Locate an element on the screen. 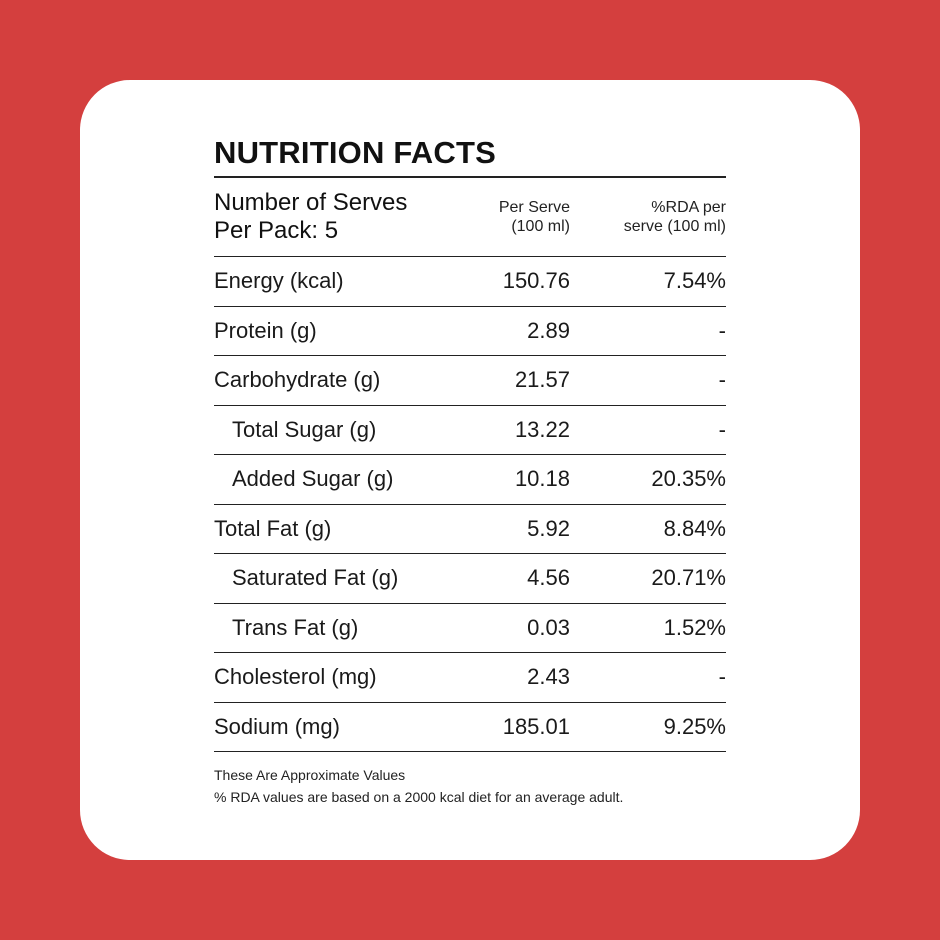  nutrient-row-energy: Energy (kcal) 150.76 7.54% is located at coordinates (470, 282).